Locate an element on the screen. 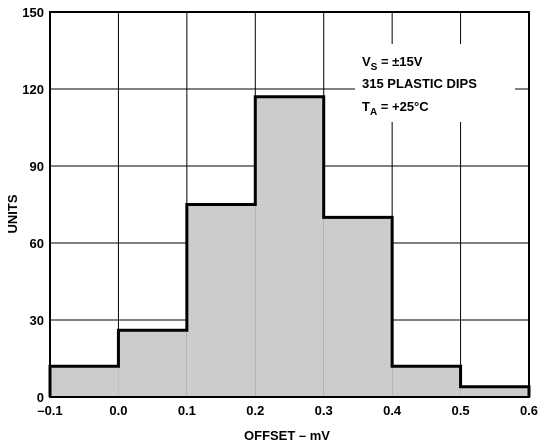 The width and height of the screenshot is (543, 447). x-tick-label: 0.4 is located at coordinates (392, 410).